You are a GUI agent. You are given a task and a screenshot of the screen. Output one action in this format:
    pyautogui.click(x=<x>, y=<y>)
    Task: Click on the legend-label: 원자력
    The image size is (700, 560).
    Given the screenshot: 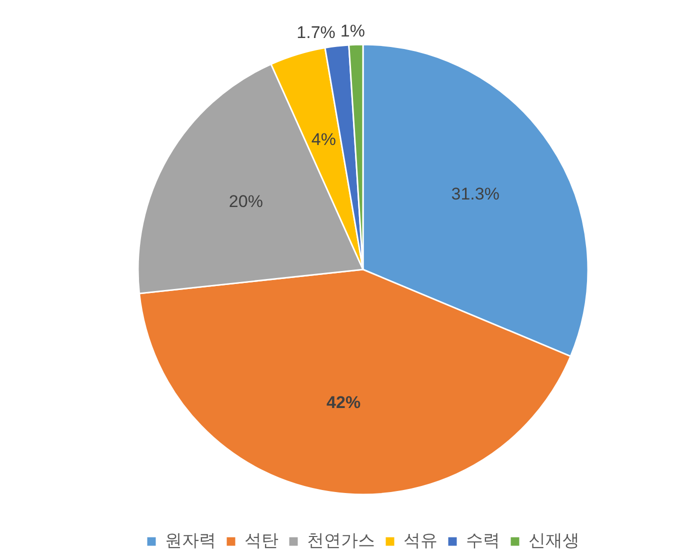 What is the action you would take?
    pyautogui.click(x=190, y=540)
    